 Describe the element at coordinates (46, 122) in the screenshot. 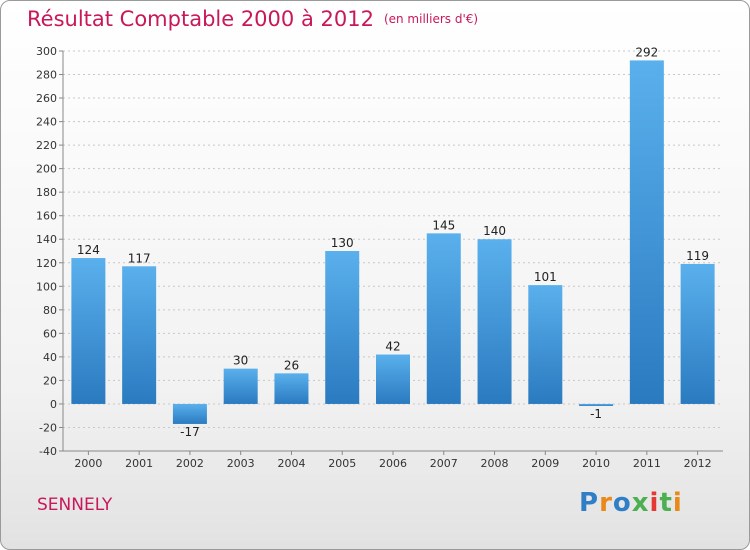

I see `y-tick-label: 240` at that location.